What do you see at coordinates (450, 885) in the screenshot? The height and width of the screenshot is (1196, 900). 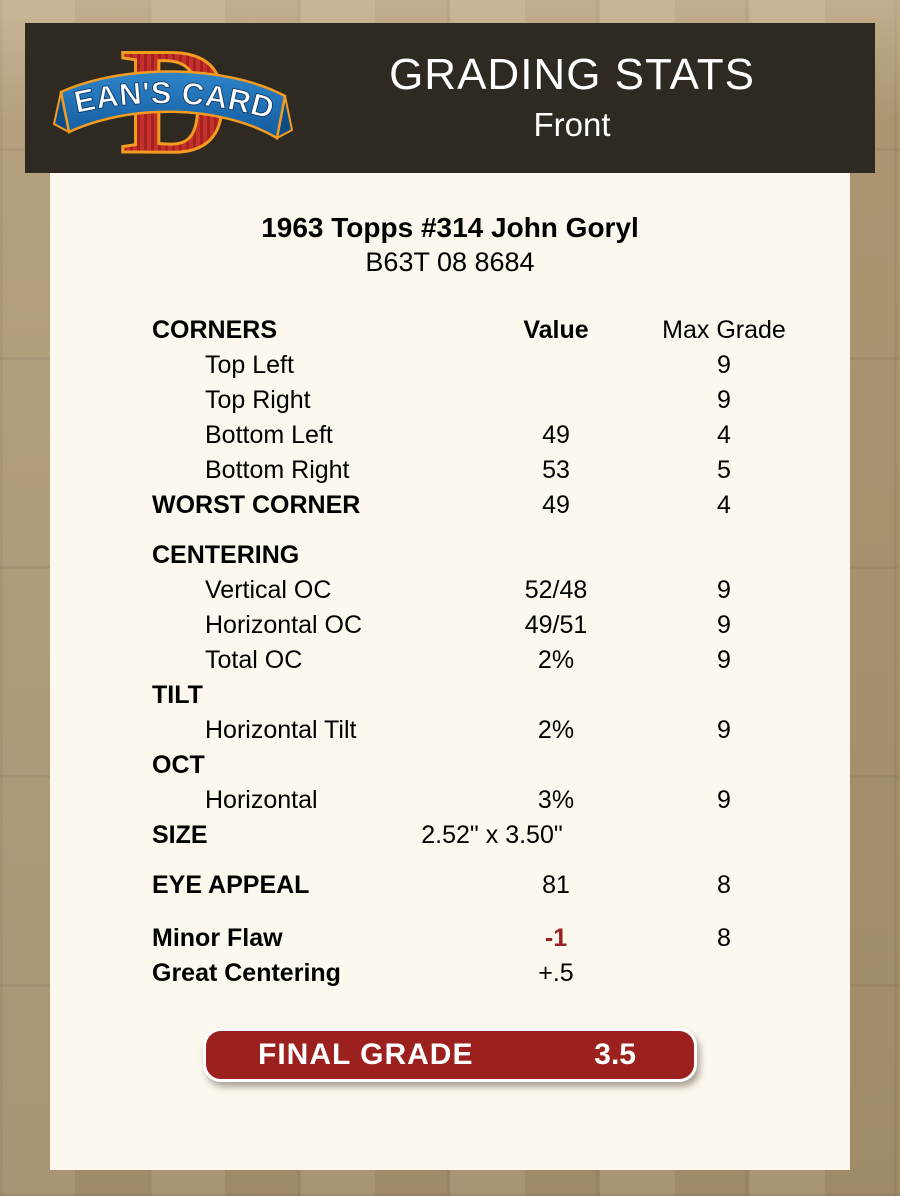 I see `row-eye-appeal: EYE APPEAL 81 8` at bounding box center [450, 885].